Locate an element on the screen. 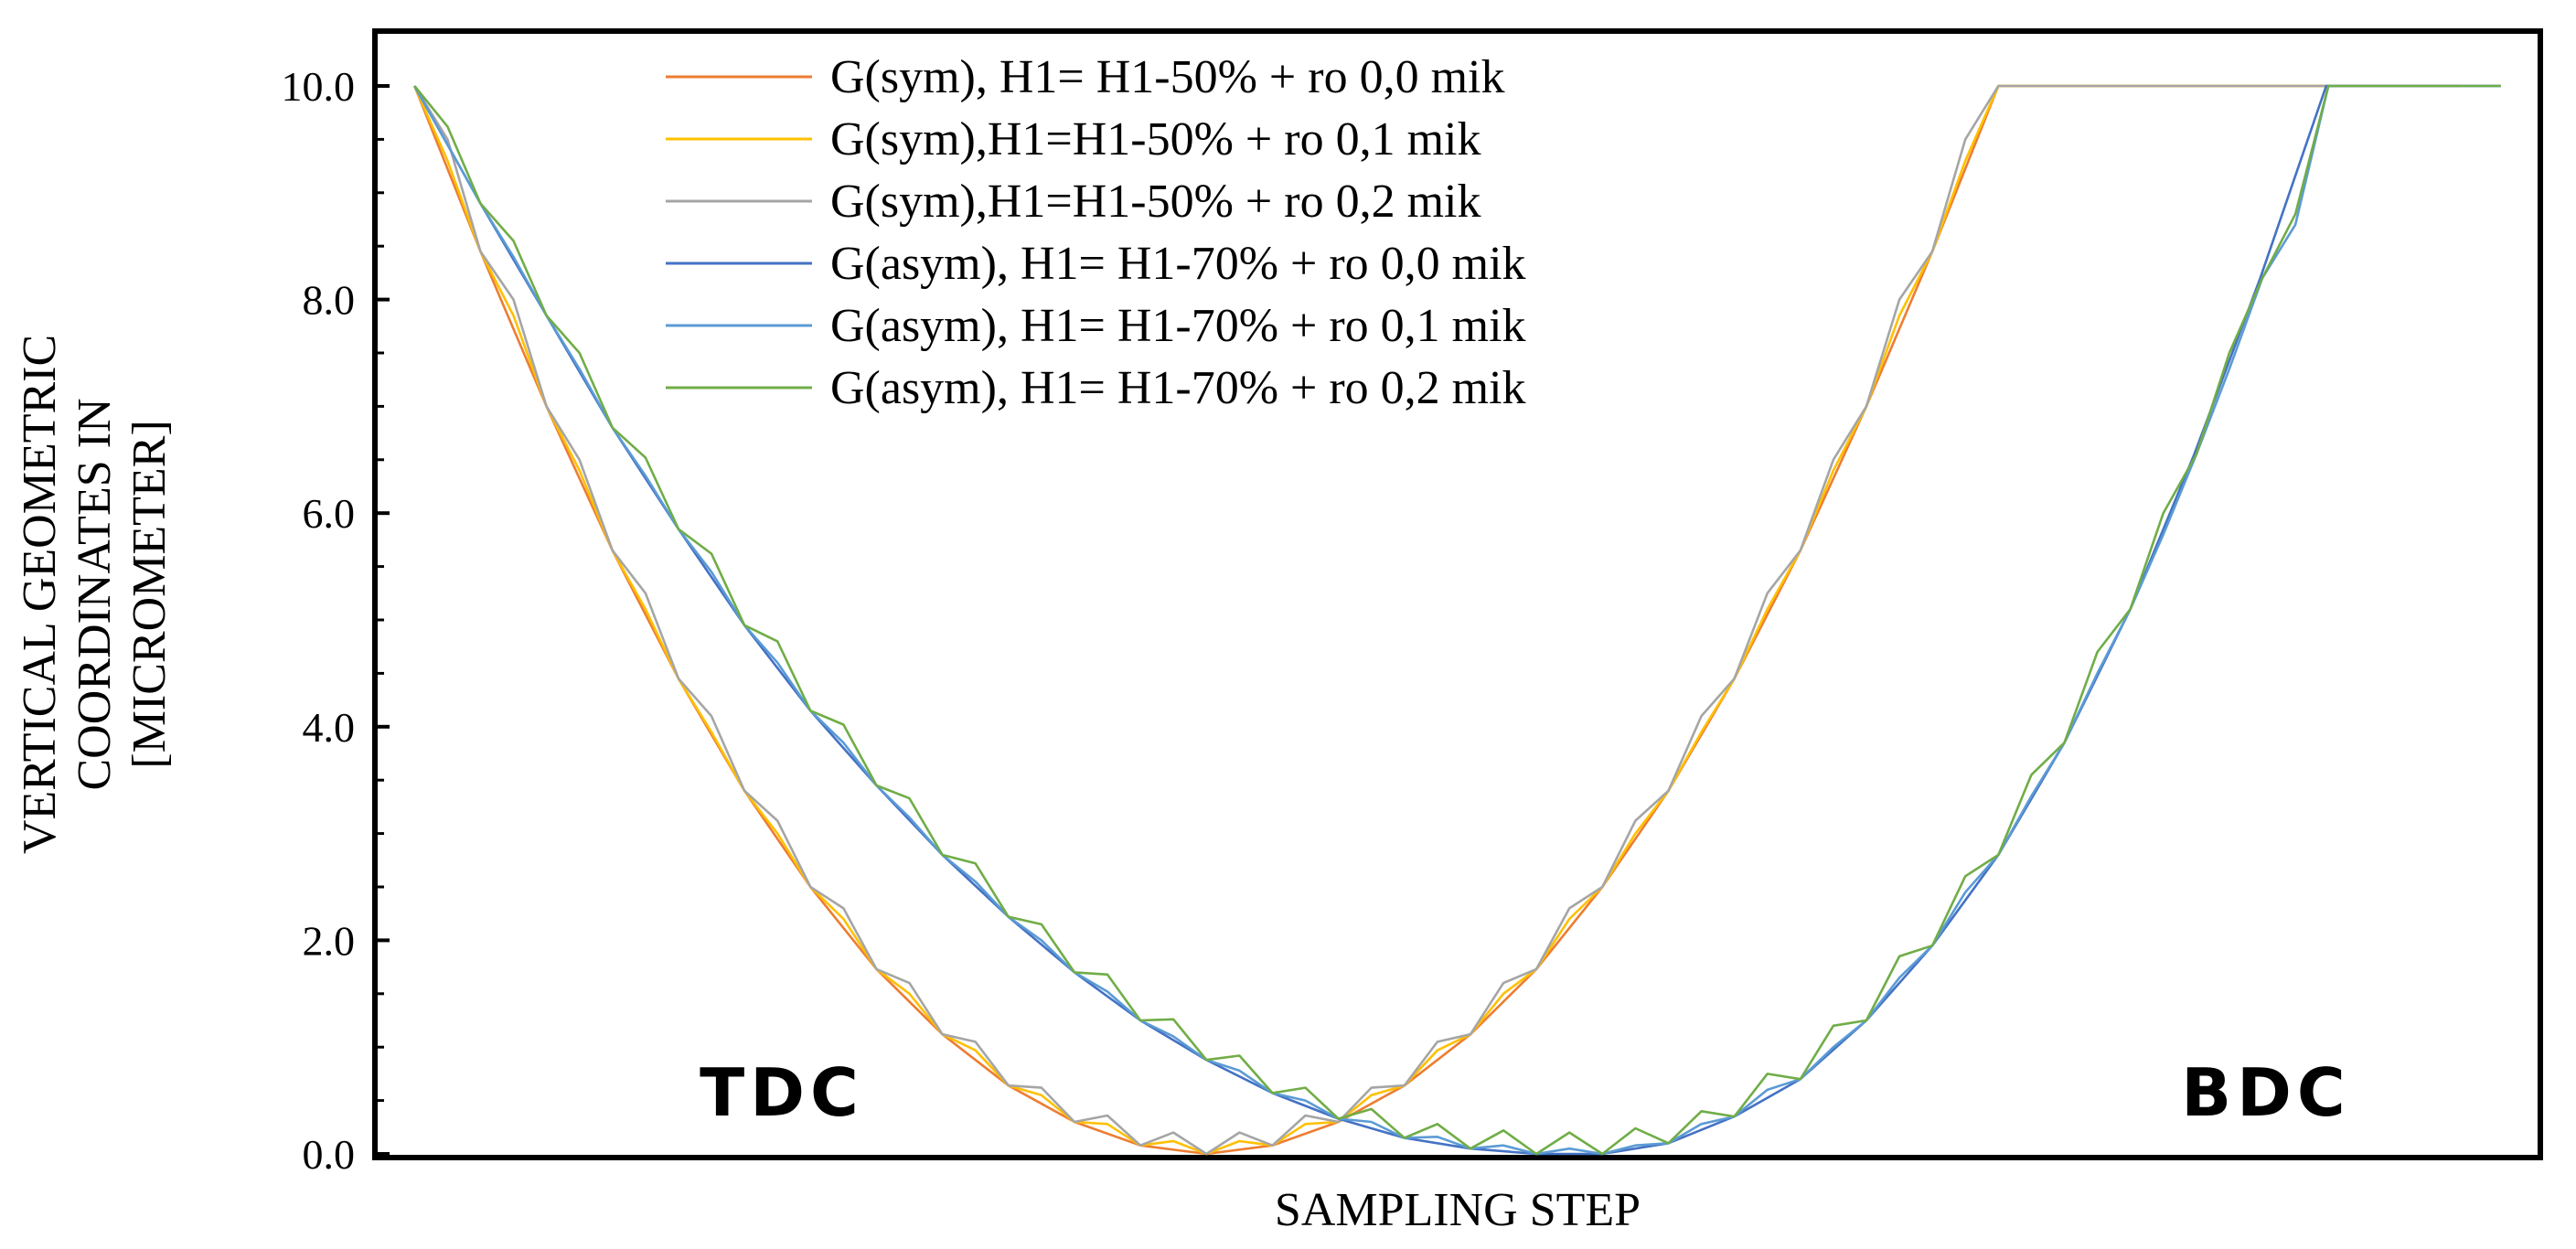 The image size is (2576, 1249). y-axis-title-line-3: [MICROMETER] is located at coordinates (149, 594).